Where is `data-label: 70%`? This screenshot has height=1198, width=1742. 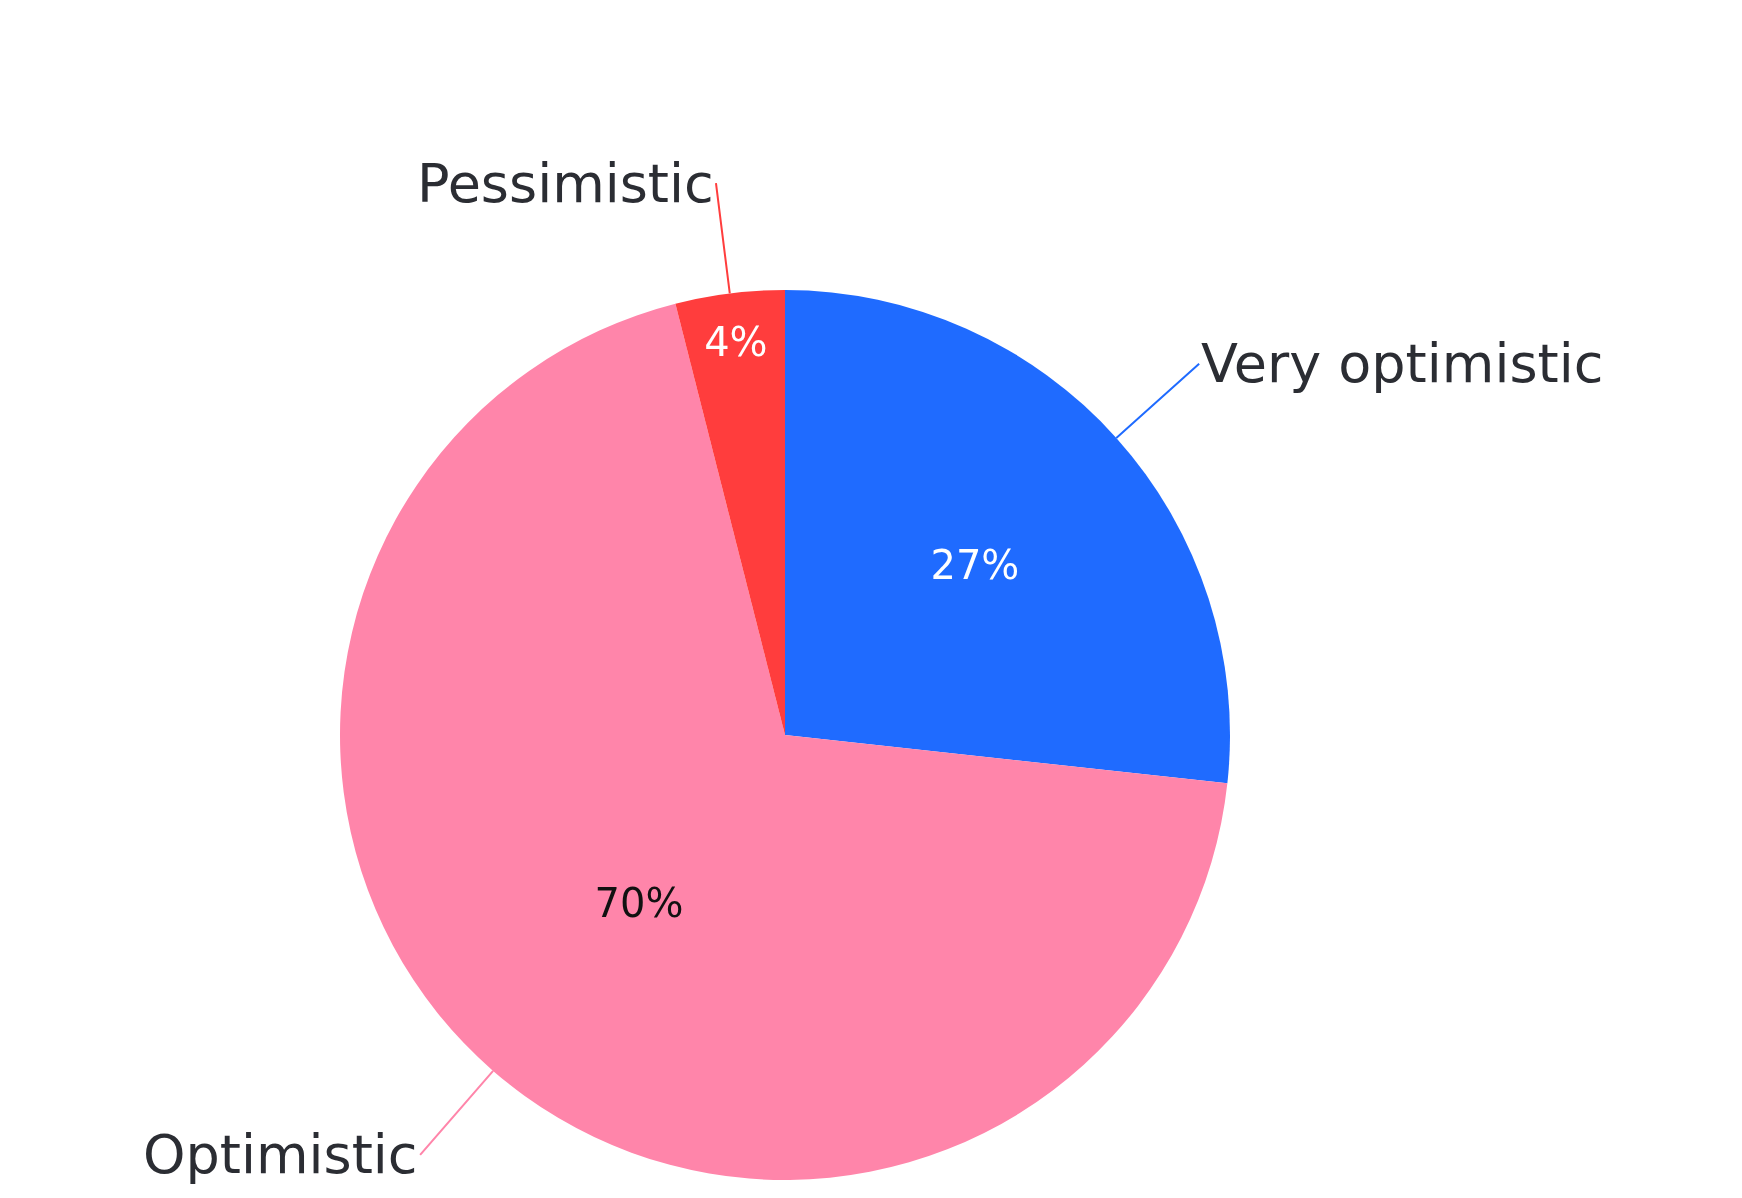
data-label: 70% is located at coordinates (639, 902).